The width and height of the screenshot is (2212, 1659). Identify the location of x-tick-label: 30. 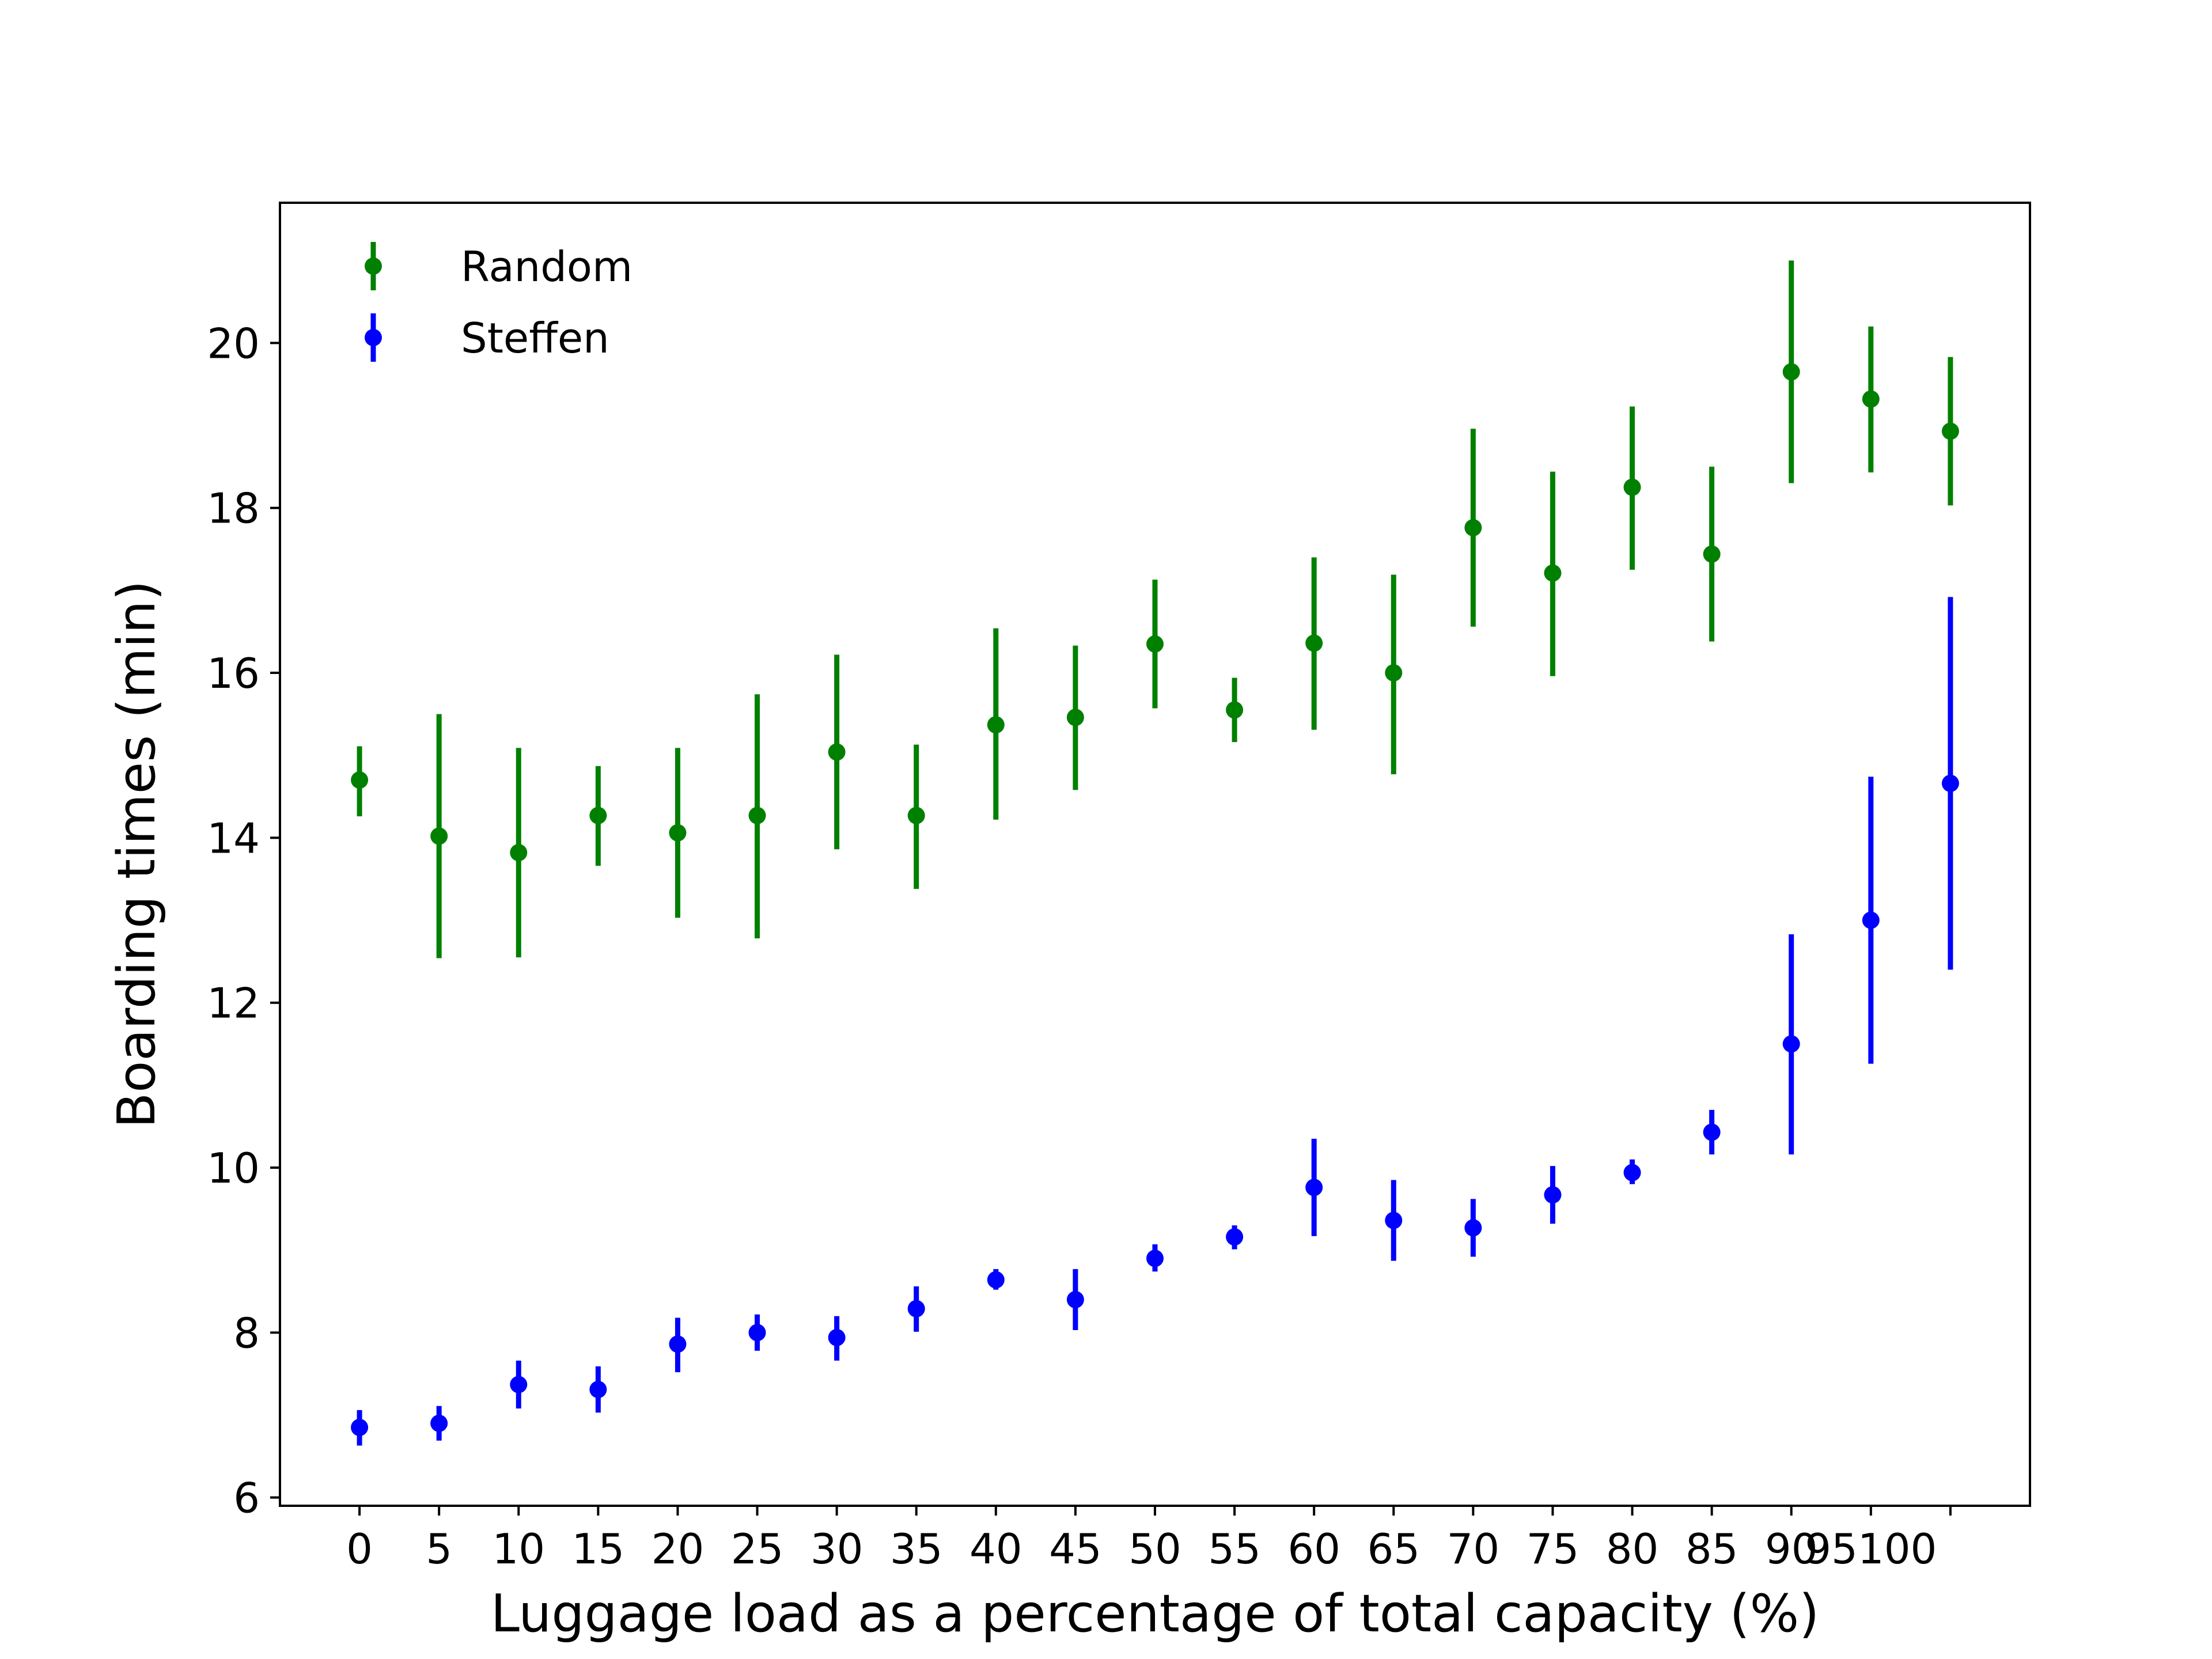
(836, 1549).